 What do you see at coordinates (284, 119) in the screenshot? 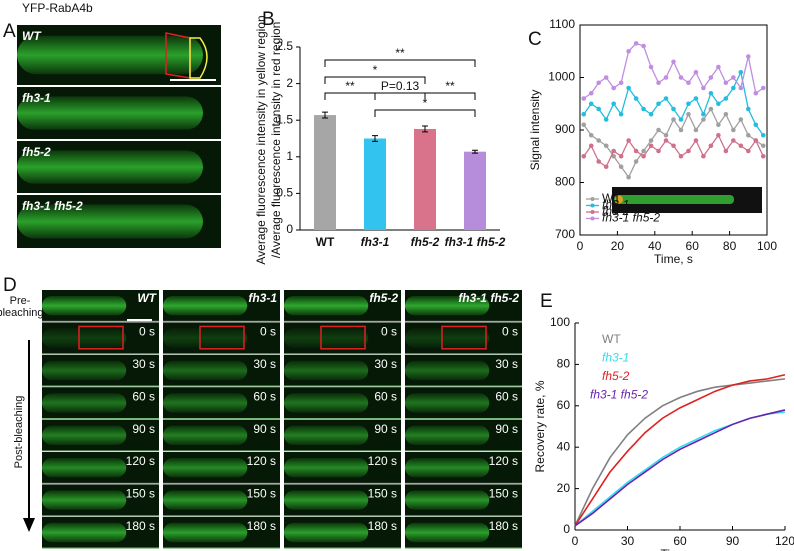
I see `y-tick-label: 1.5` at bounding box center [284, 119].